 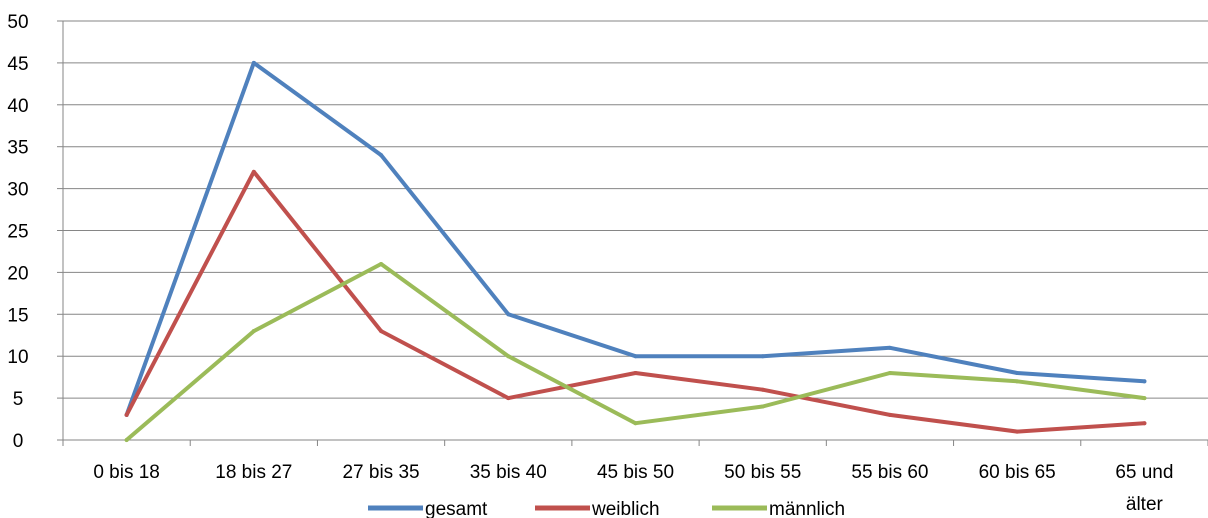 What do you see at coordinates (18, 399) in the screenshot?
I see `y-tick-label: 5` at bounding box center [18, 399].